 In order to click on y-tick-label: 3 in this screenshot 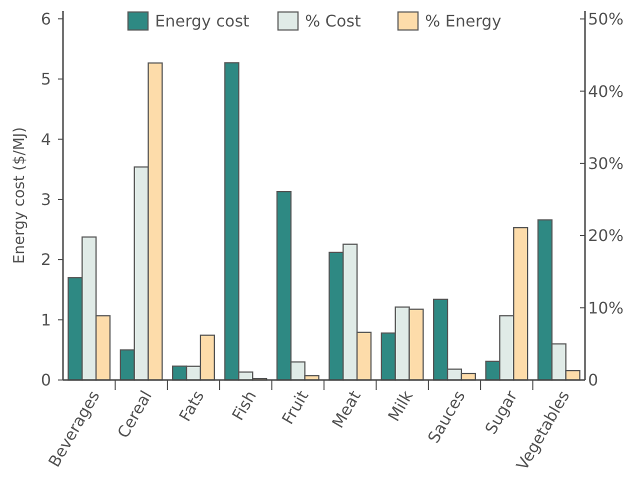, I will do `click(45, 200)`.